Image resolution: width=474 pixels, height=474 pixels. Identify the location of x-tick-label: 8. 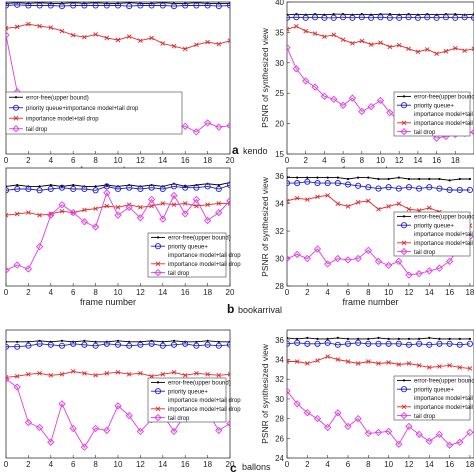
(368, 464).